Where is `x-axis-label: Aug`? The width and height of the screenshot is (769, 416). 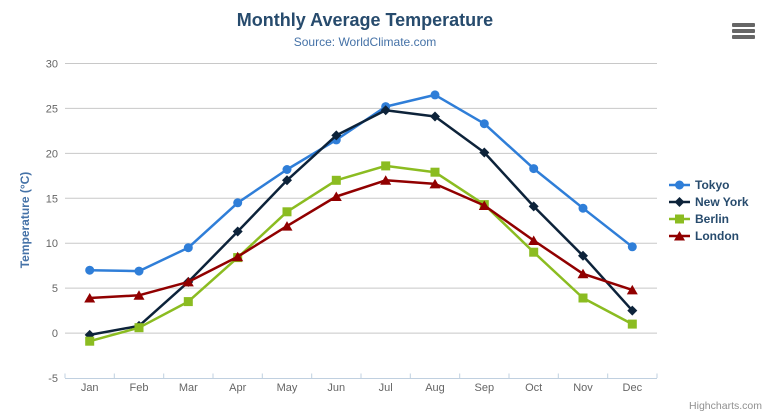 x-axis-label: Aug is located at coordinates (435, 388).